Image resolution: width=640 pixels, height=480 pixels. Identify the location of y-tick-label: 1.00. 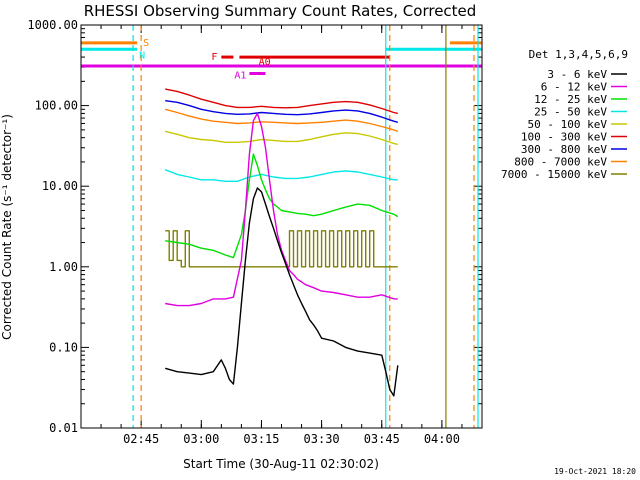
(63, 267).